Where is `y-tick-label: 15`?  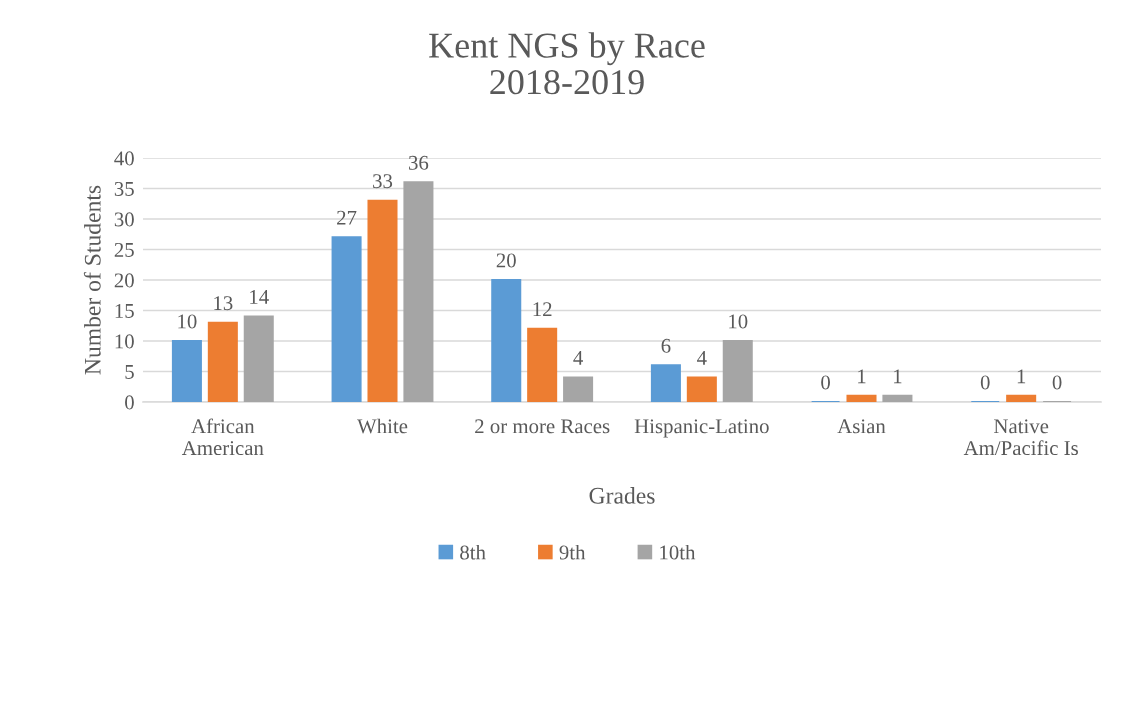 y-tick-label: 15 is located at coordinates (124, 310).